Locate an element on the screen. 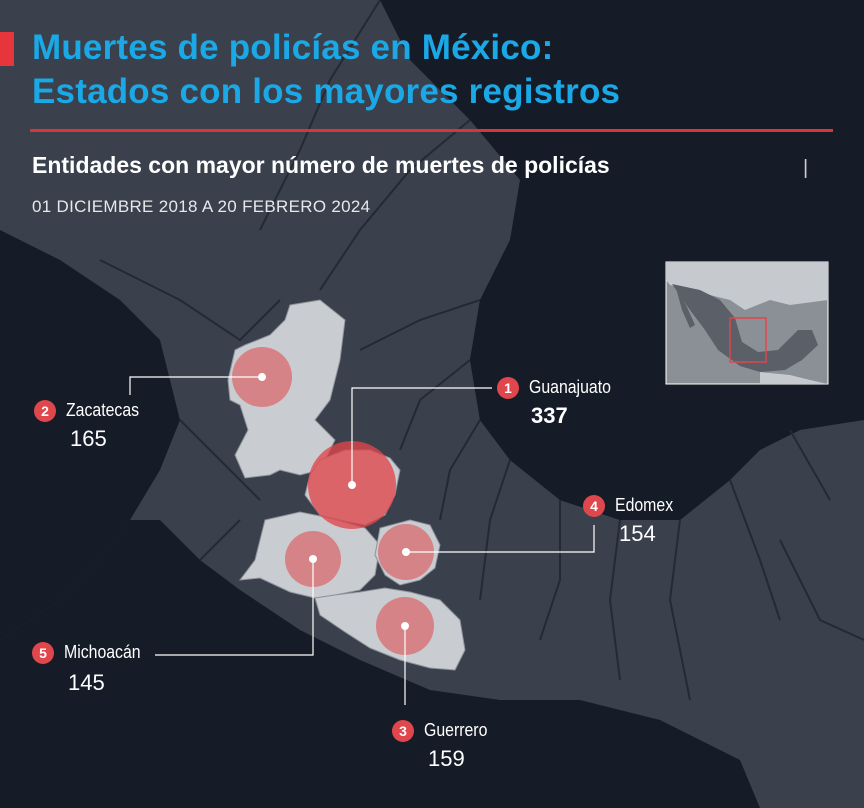 The image size is (864, 808). title-divider is located at coordinates (431, 130).